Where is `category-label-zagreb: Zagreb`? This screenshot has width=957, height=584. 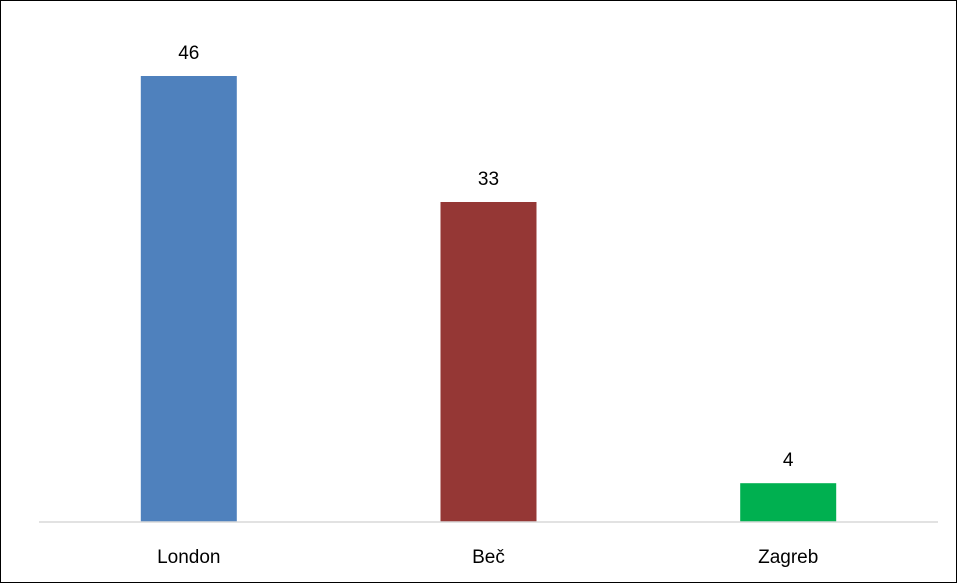 category-label-zagreb: Zagreb is located at coordinates (788, 557).